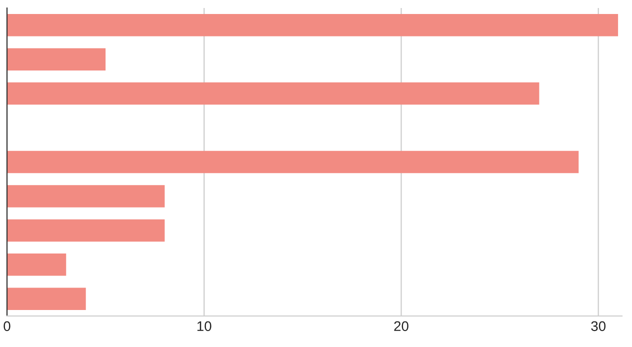 This screenshot has height=347, width=632. Describe the element at coordinates (598, 326) in the screenshot. I see `x-tick-label: 30` at that location.